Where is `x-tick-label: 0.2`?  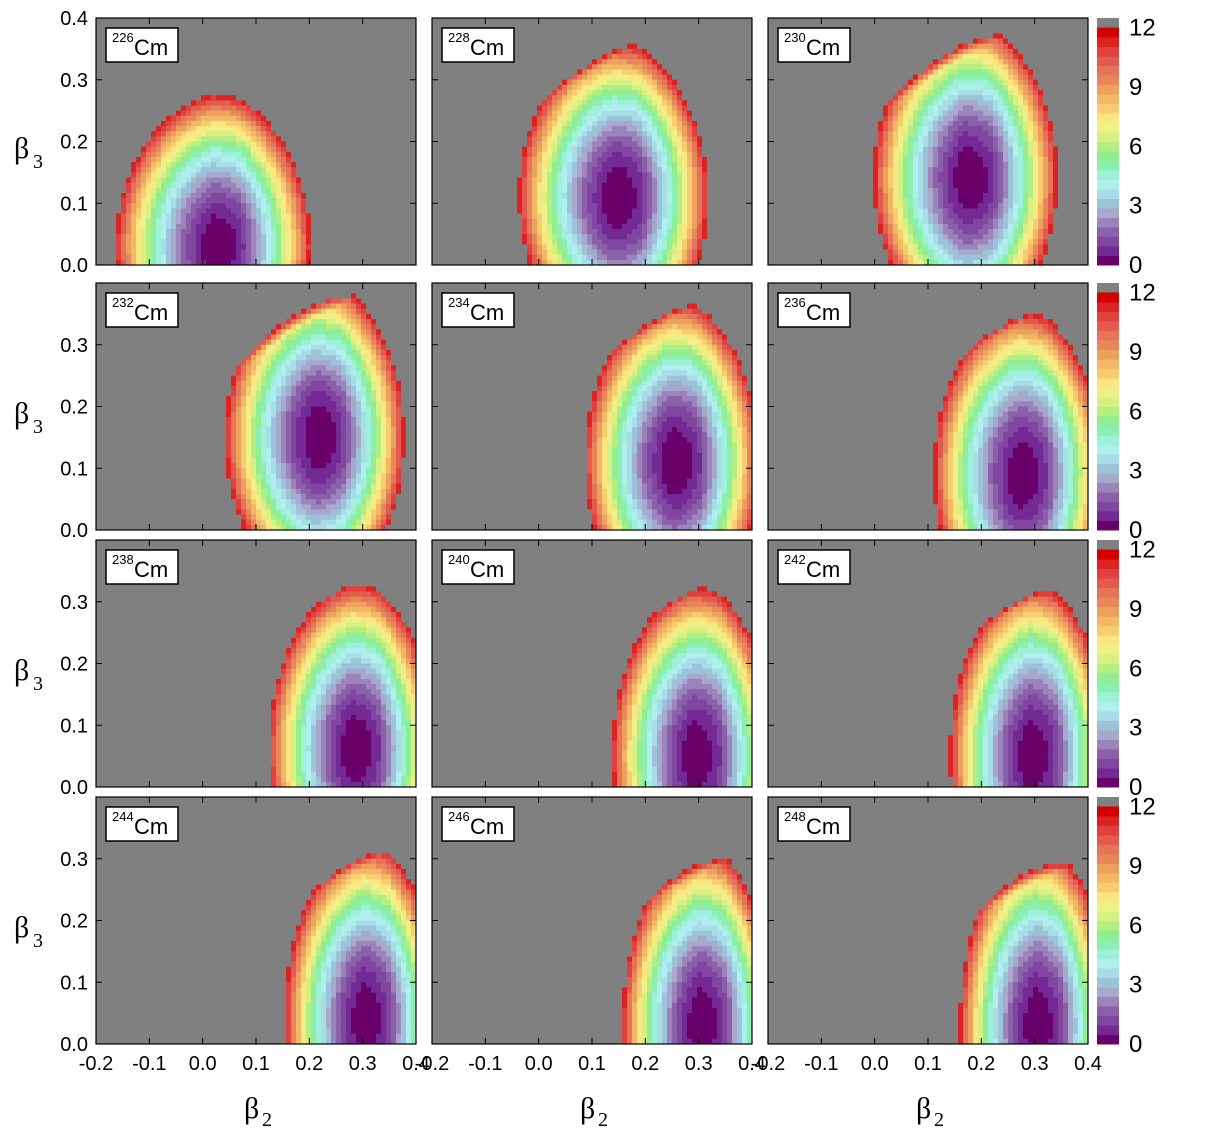 x-tick-label: 0.2 is located at coordinates (981, 1064).